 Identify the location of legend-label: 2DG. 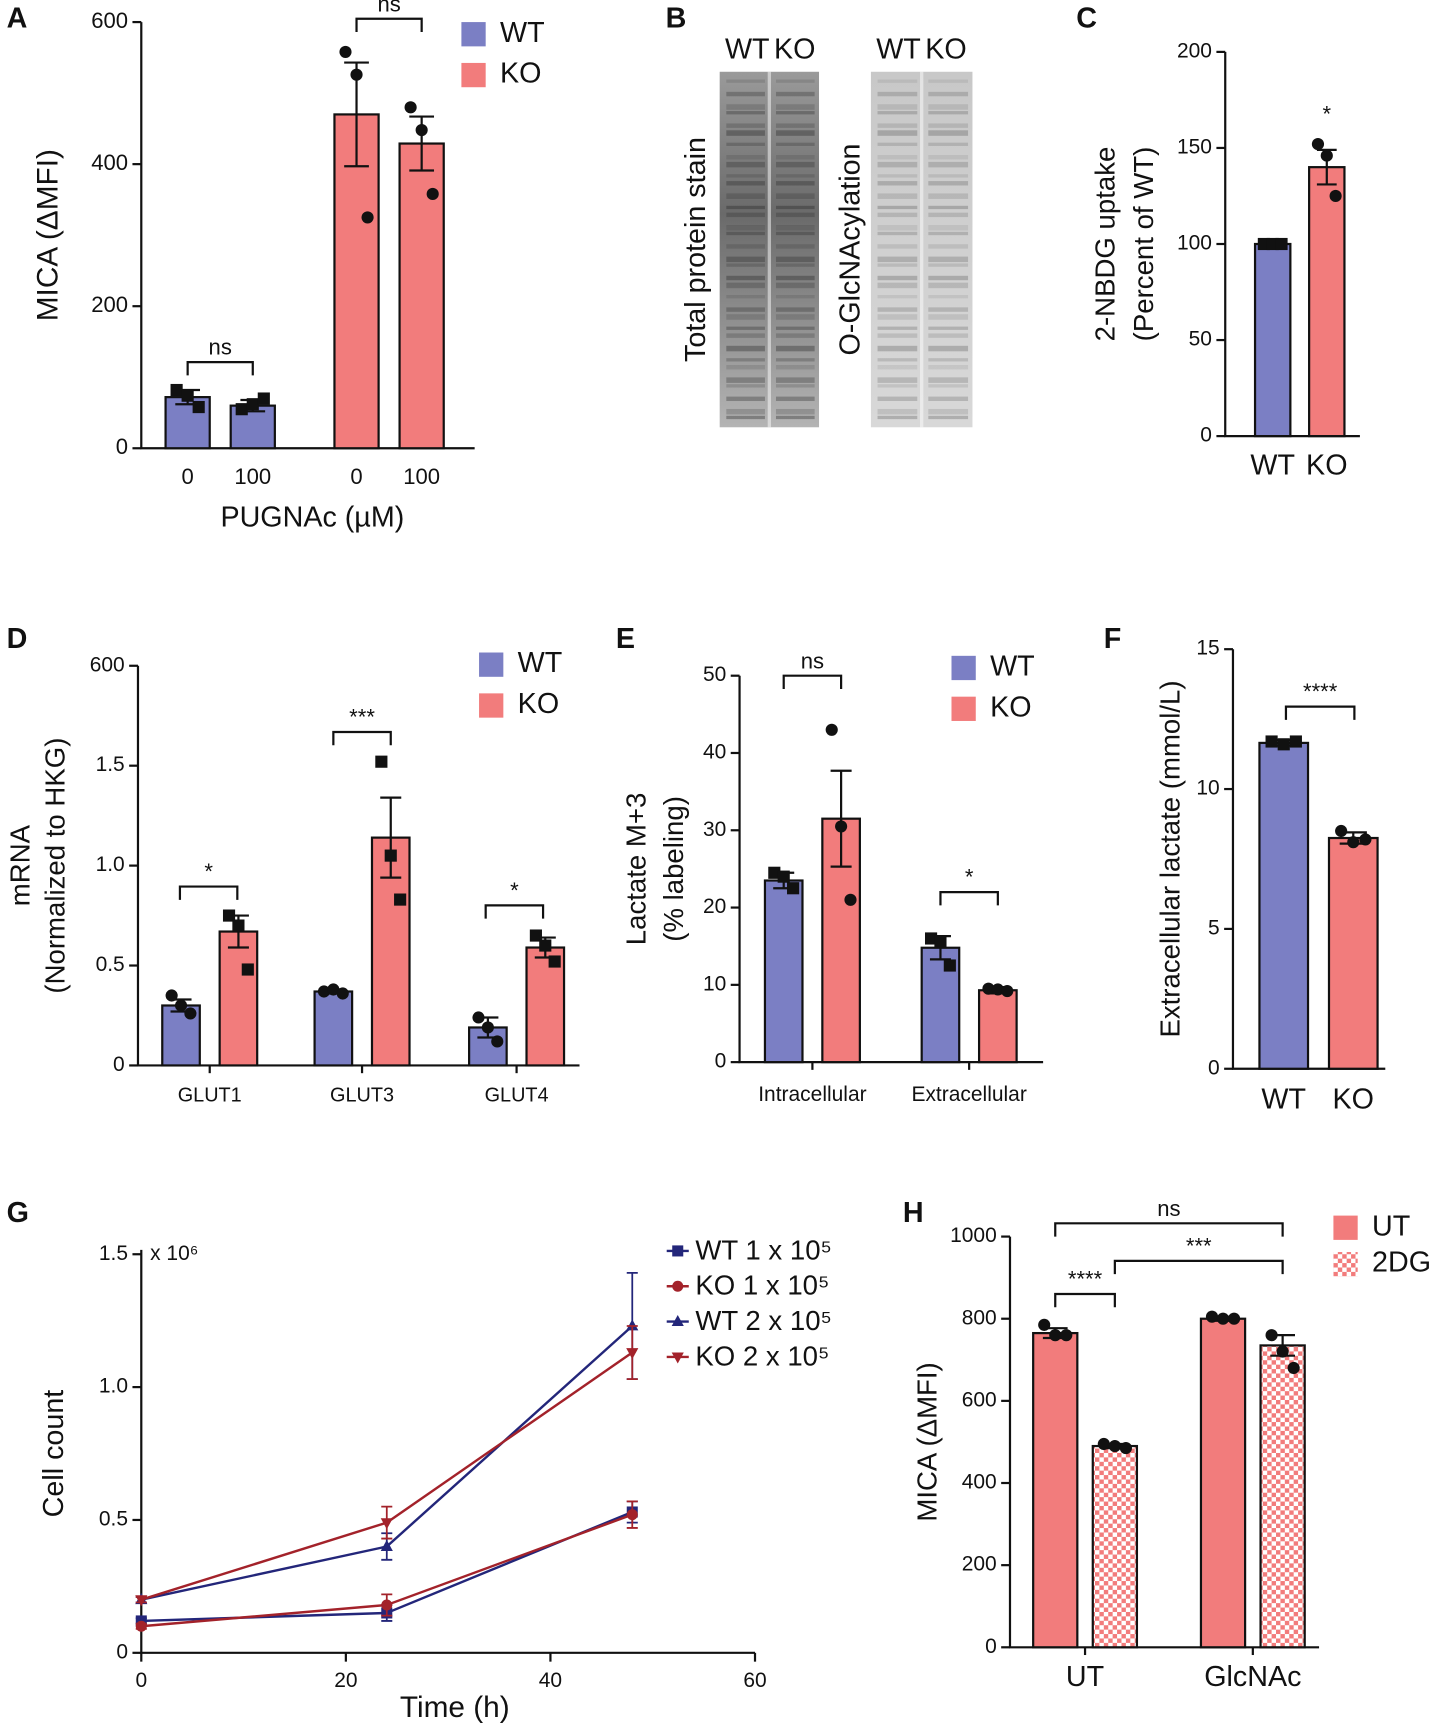
(1401, 1263).